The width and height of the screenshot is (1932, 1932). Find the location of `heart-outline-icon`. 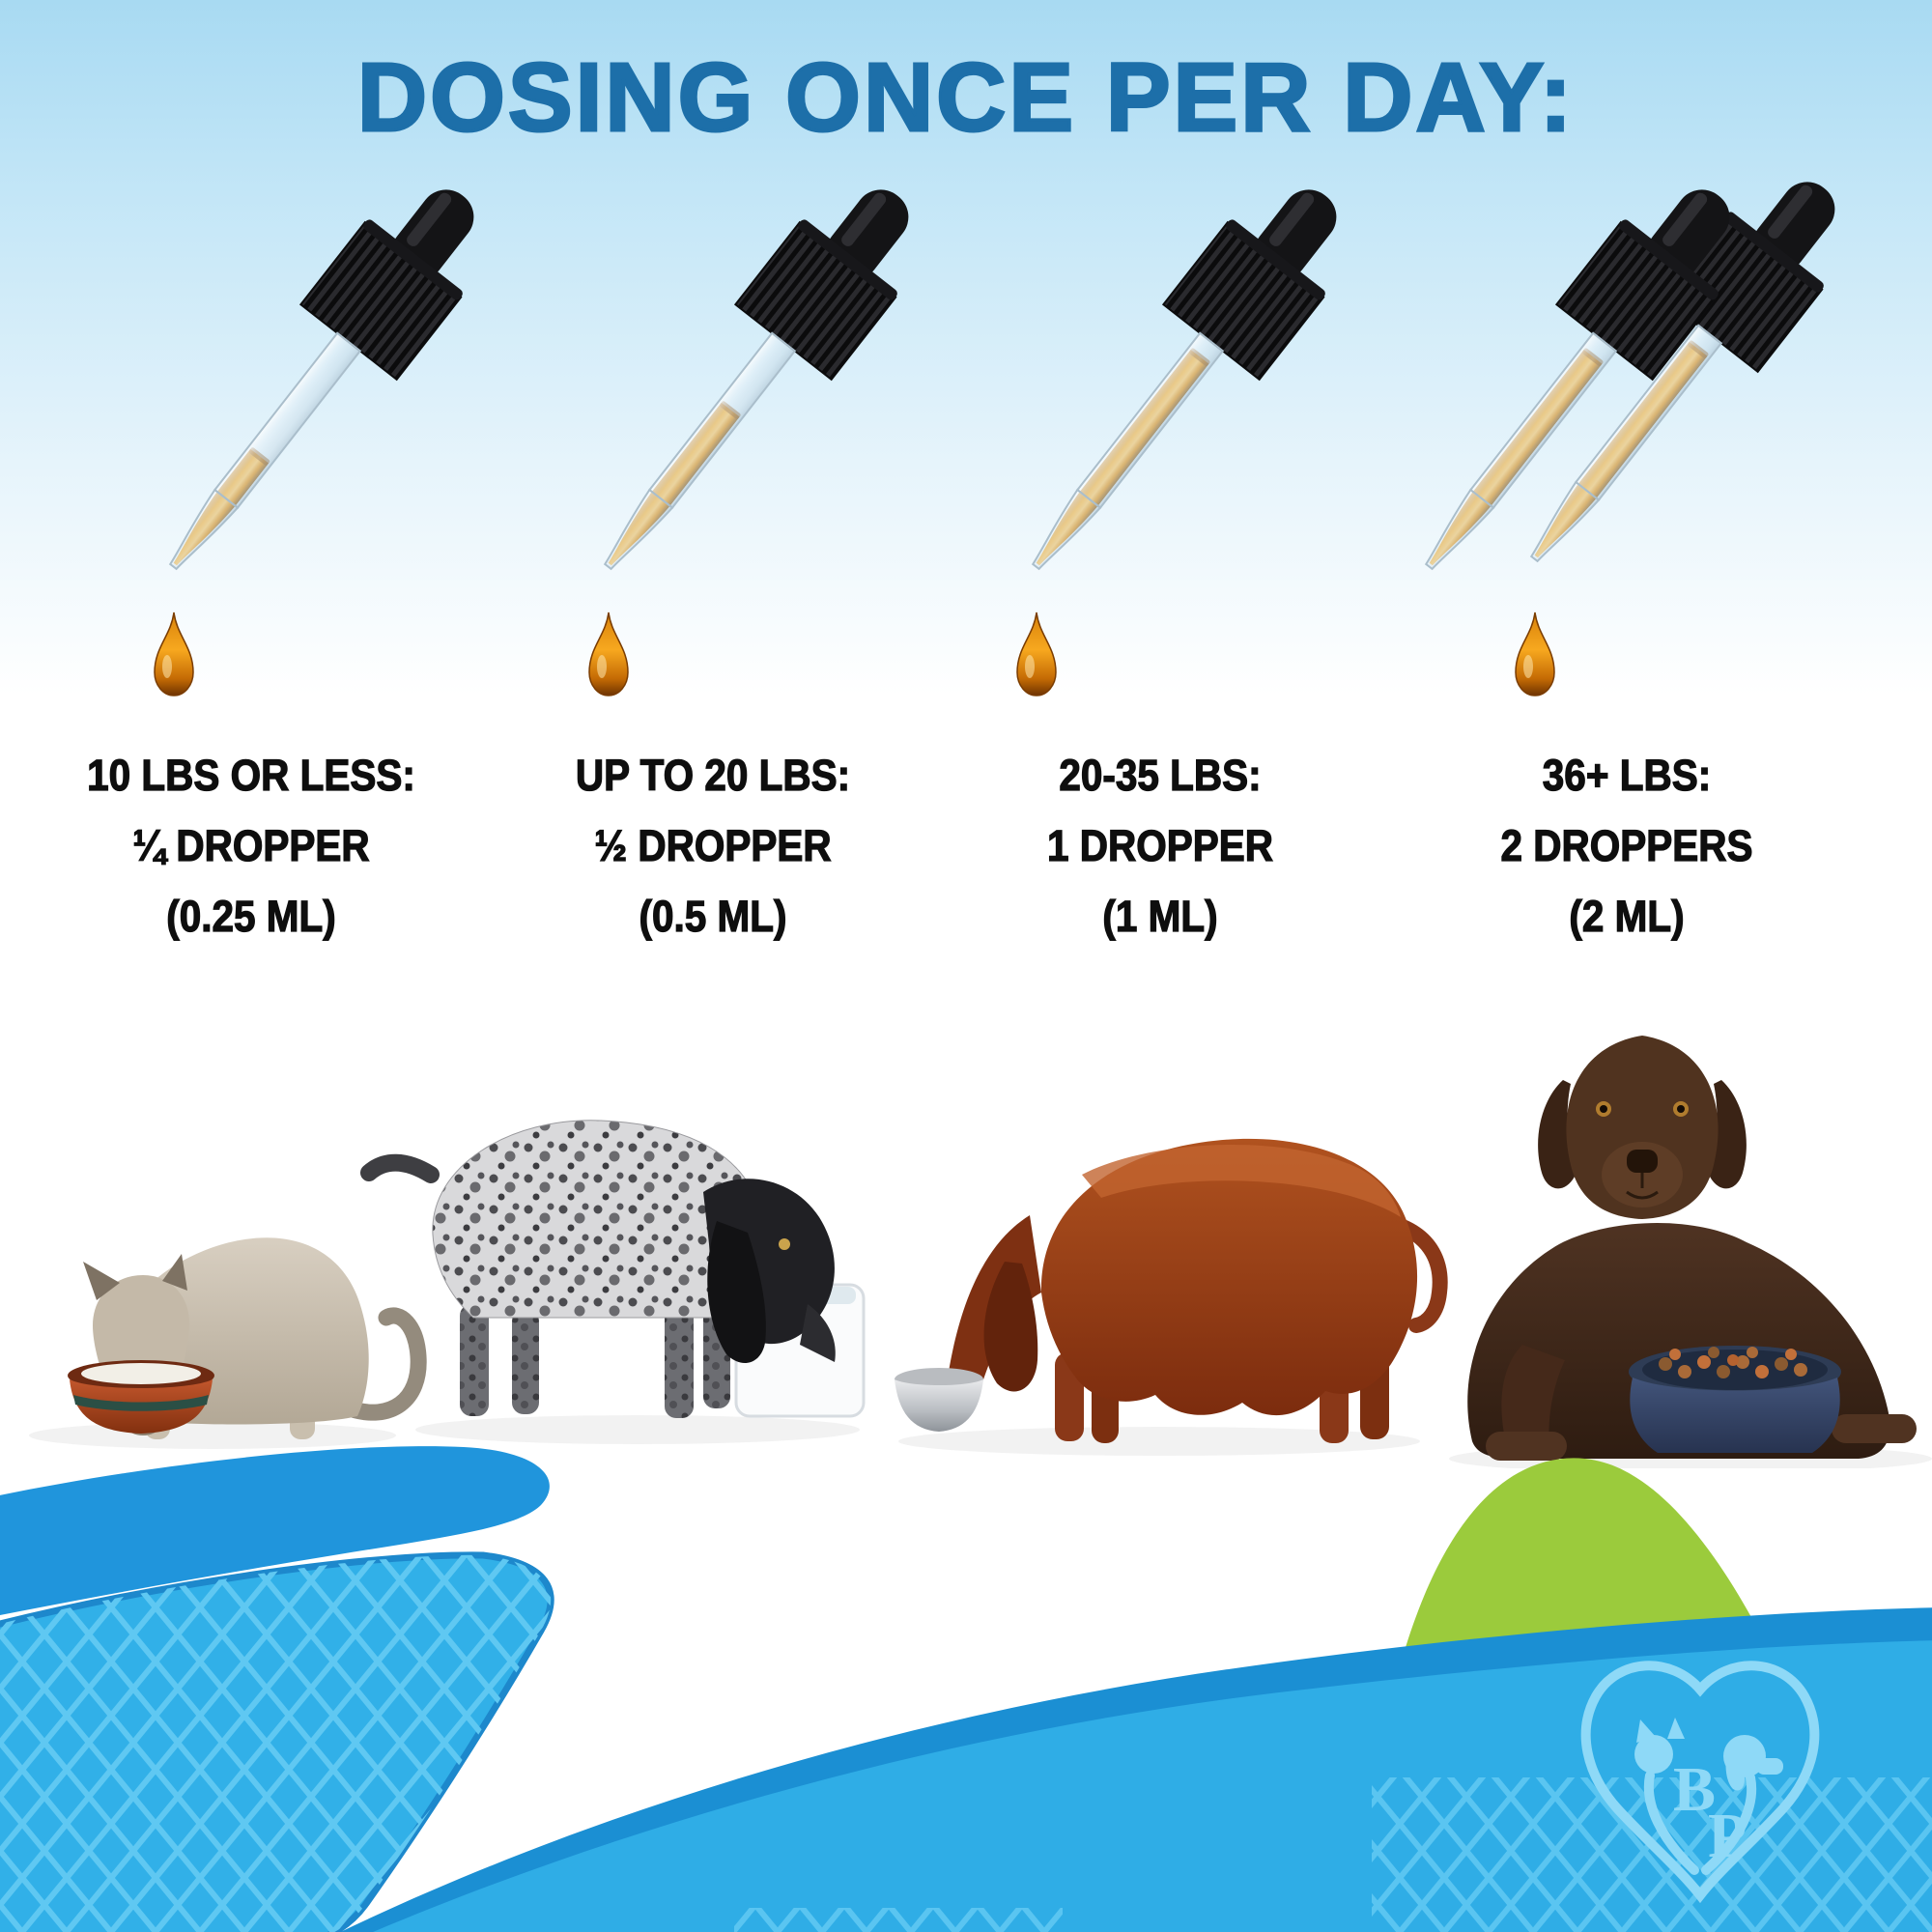

heart-outline-icon is located at coordinates (1700, 1782).